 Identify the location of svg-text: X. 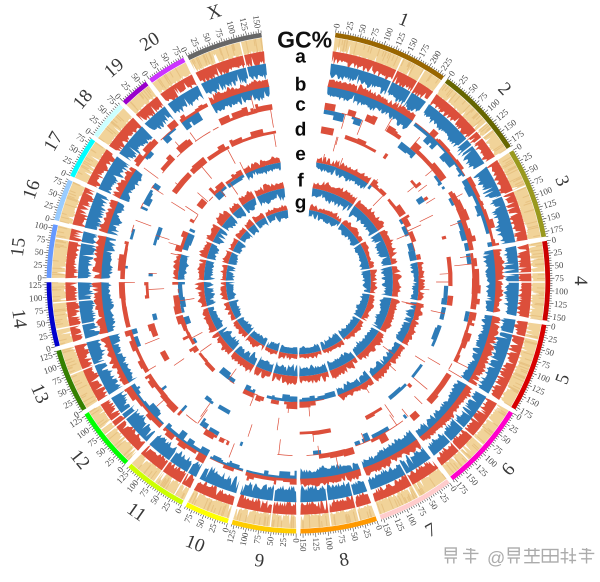
(215, 12).